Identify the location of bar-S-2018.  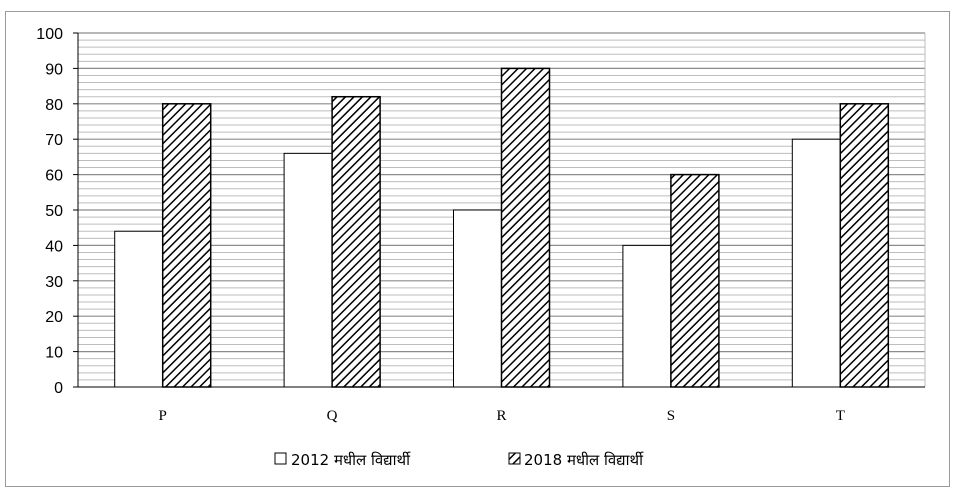
(695, 280).